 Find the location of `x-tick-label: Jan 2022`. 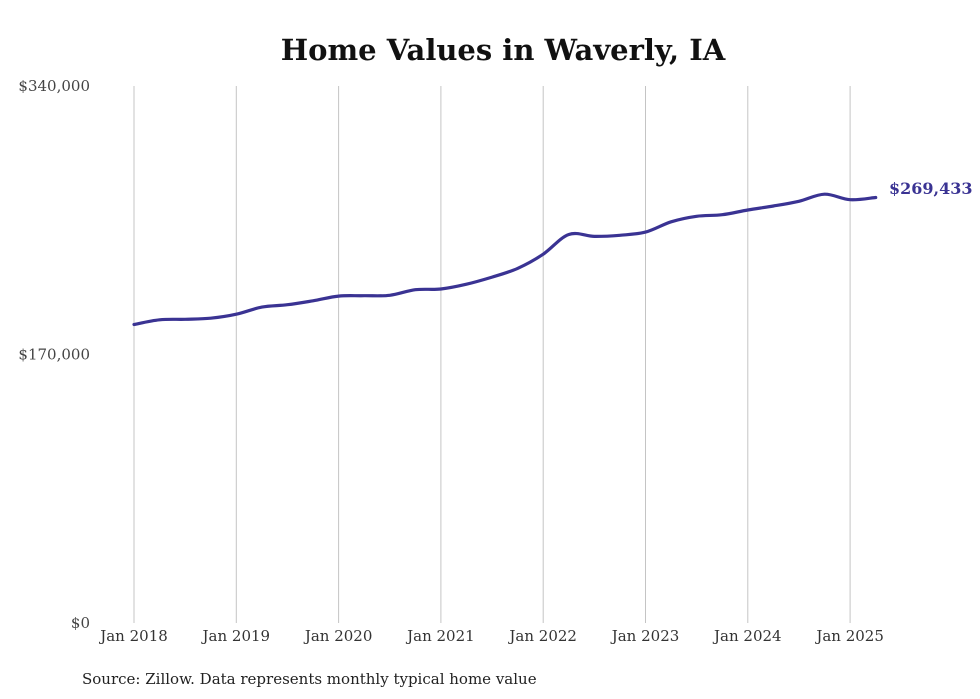

x-tick-label: Jan 2022 is located at coordinates (542, 636).